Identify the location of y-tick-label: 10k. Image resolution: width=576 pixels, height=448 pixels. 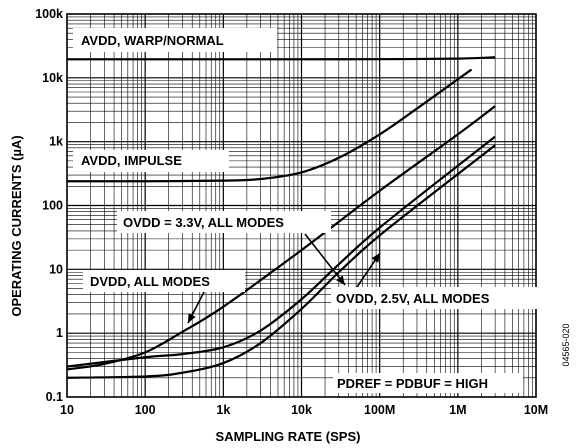
(52, 78).